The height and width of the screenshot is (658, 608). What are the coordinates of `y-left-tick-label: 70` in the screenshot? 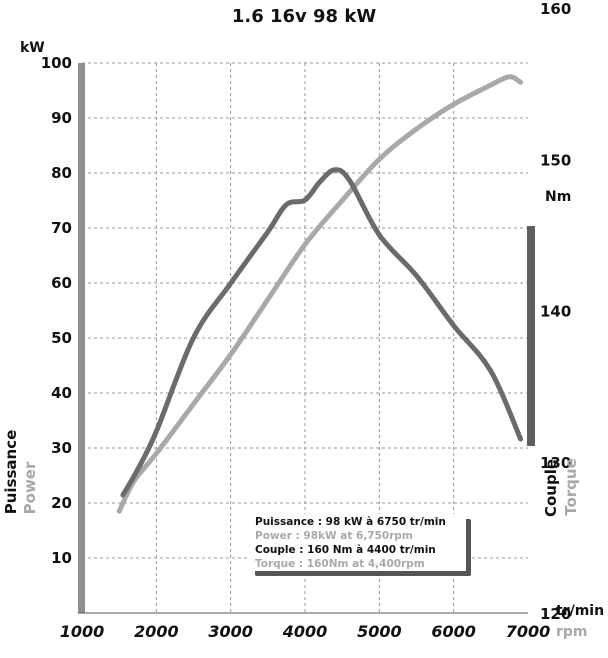 It's located at (61, 228).